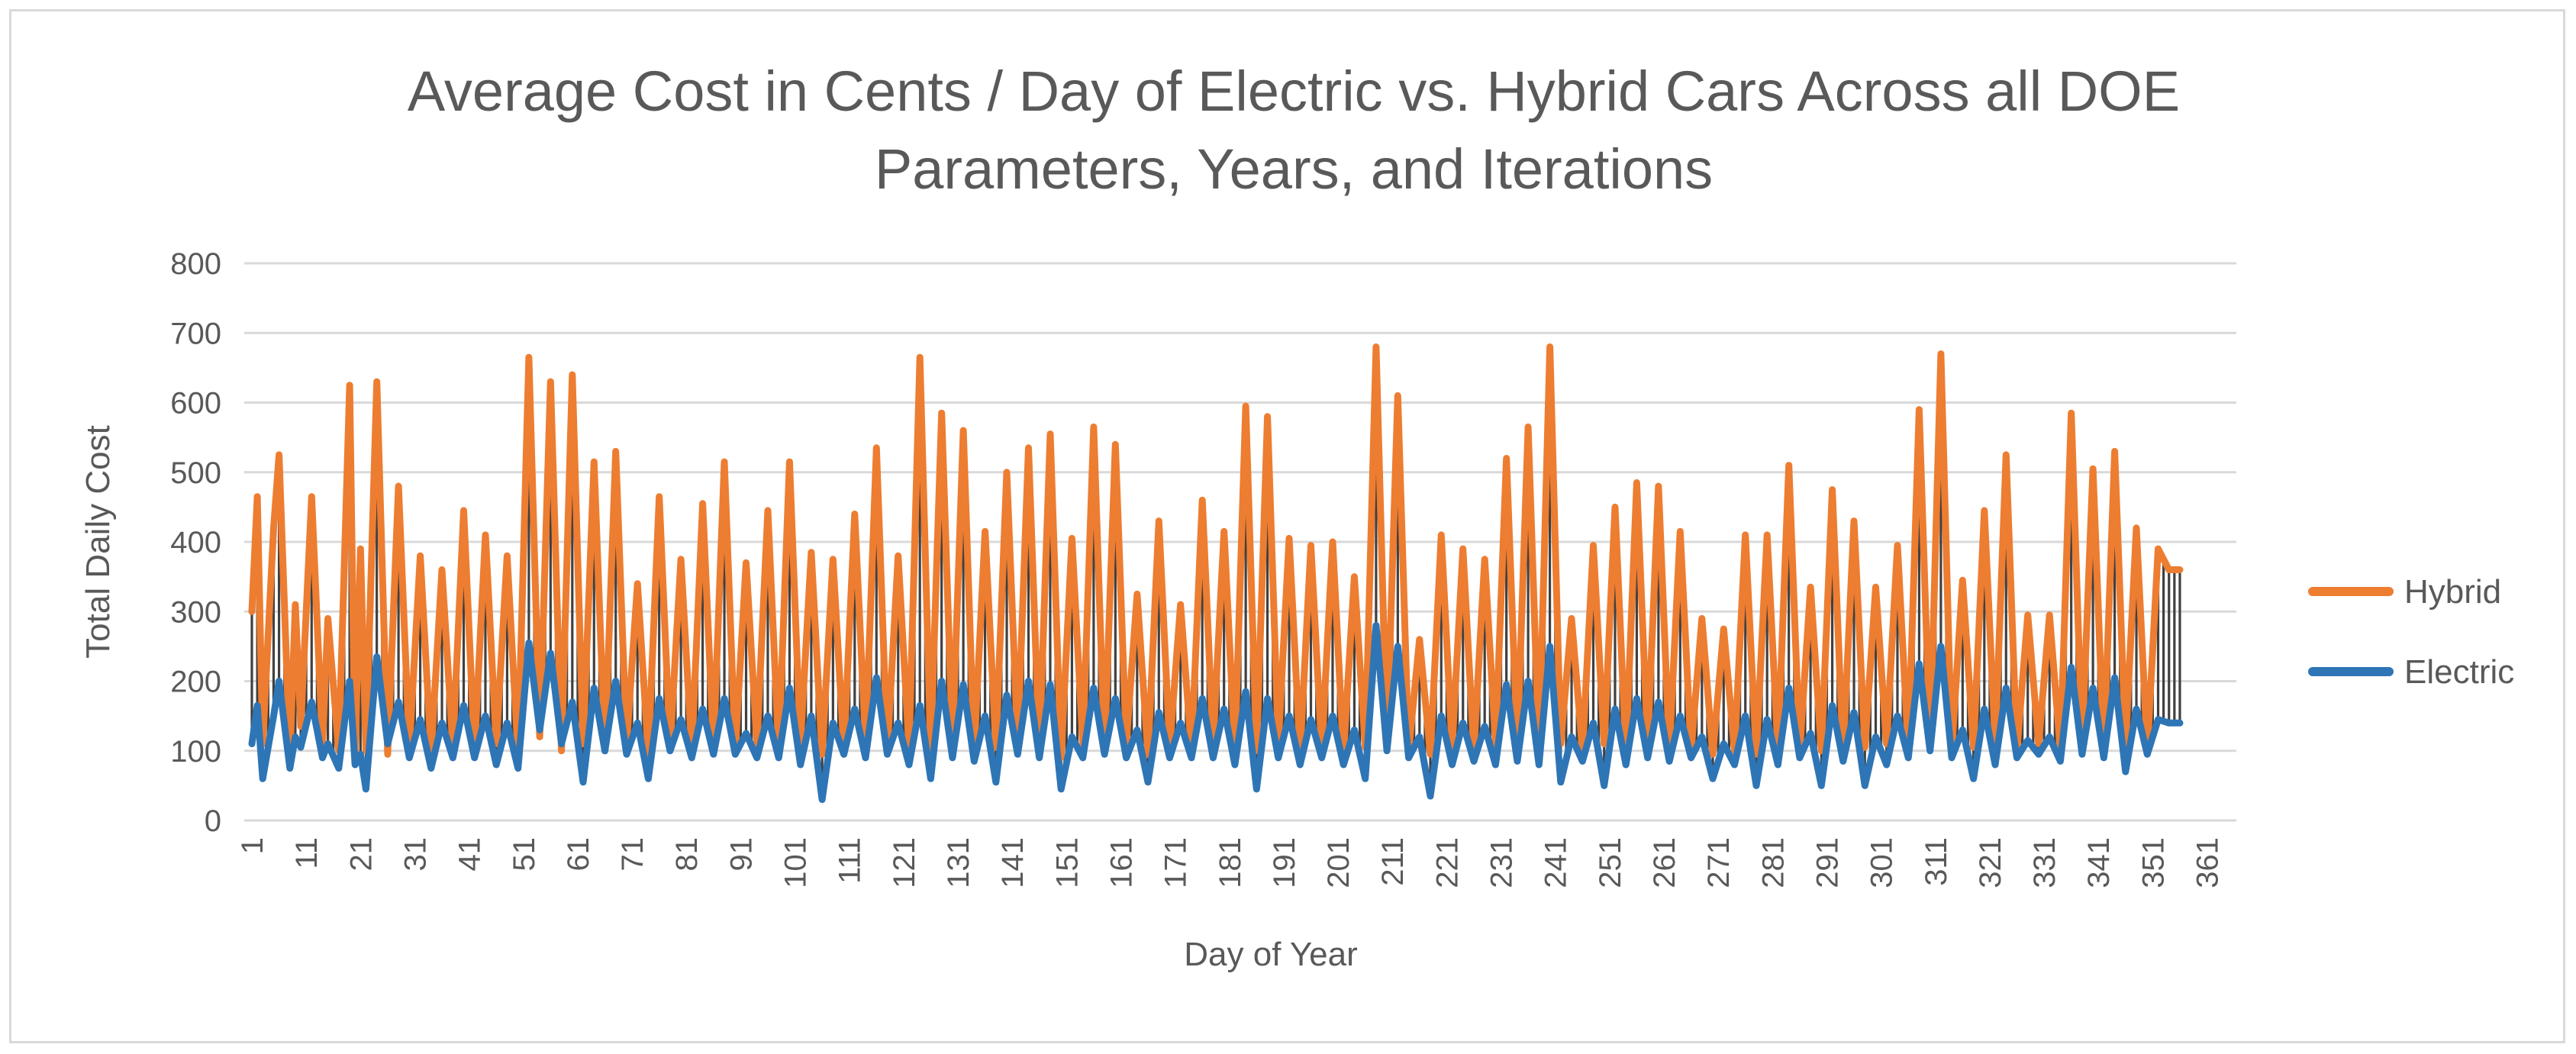 The image size is (2576, 1054). I want to click on x-tick-label-241: 241, so click(1556, 863).